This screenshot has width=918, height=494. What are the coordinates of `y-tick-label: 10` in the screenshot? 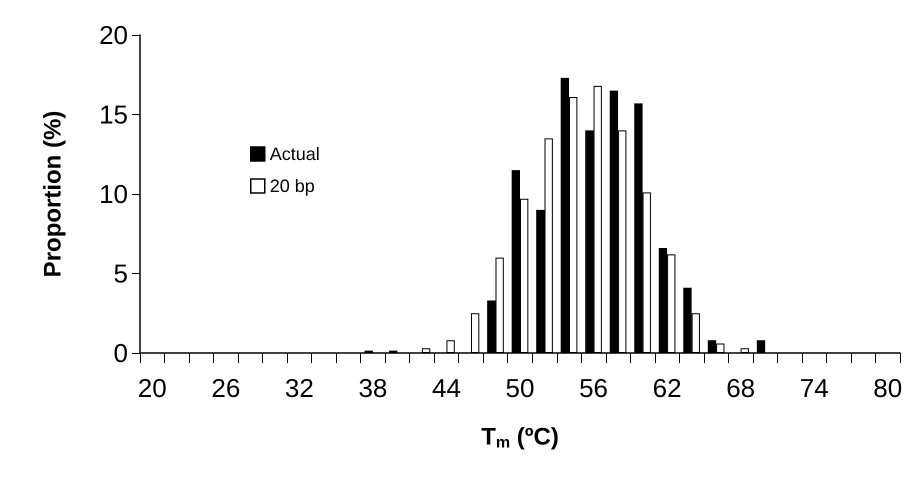 It's located at (113, 194).